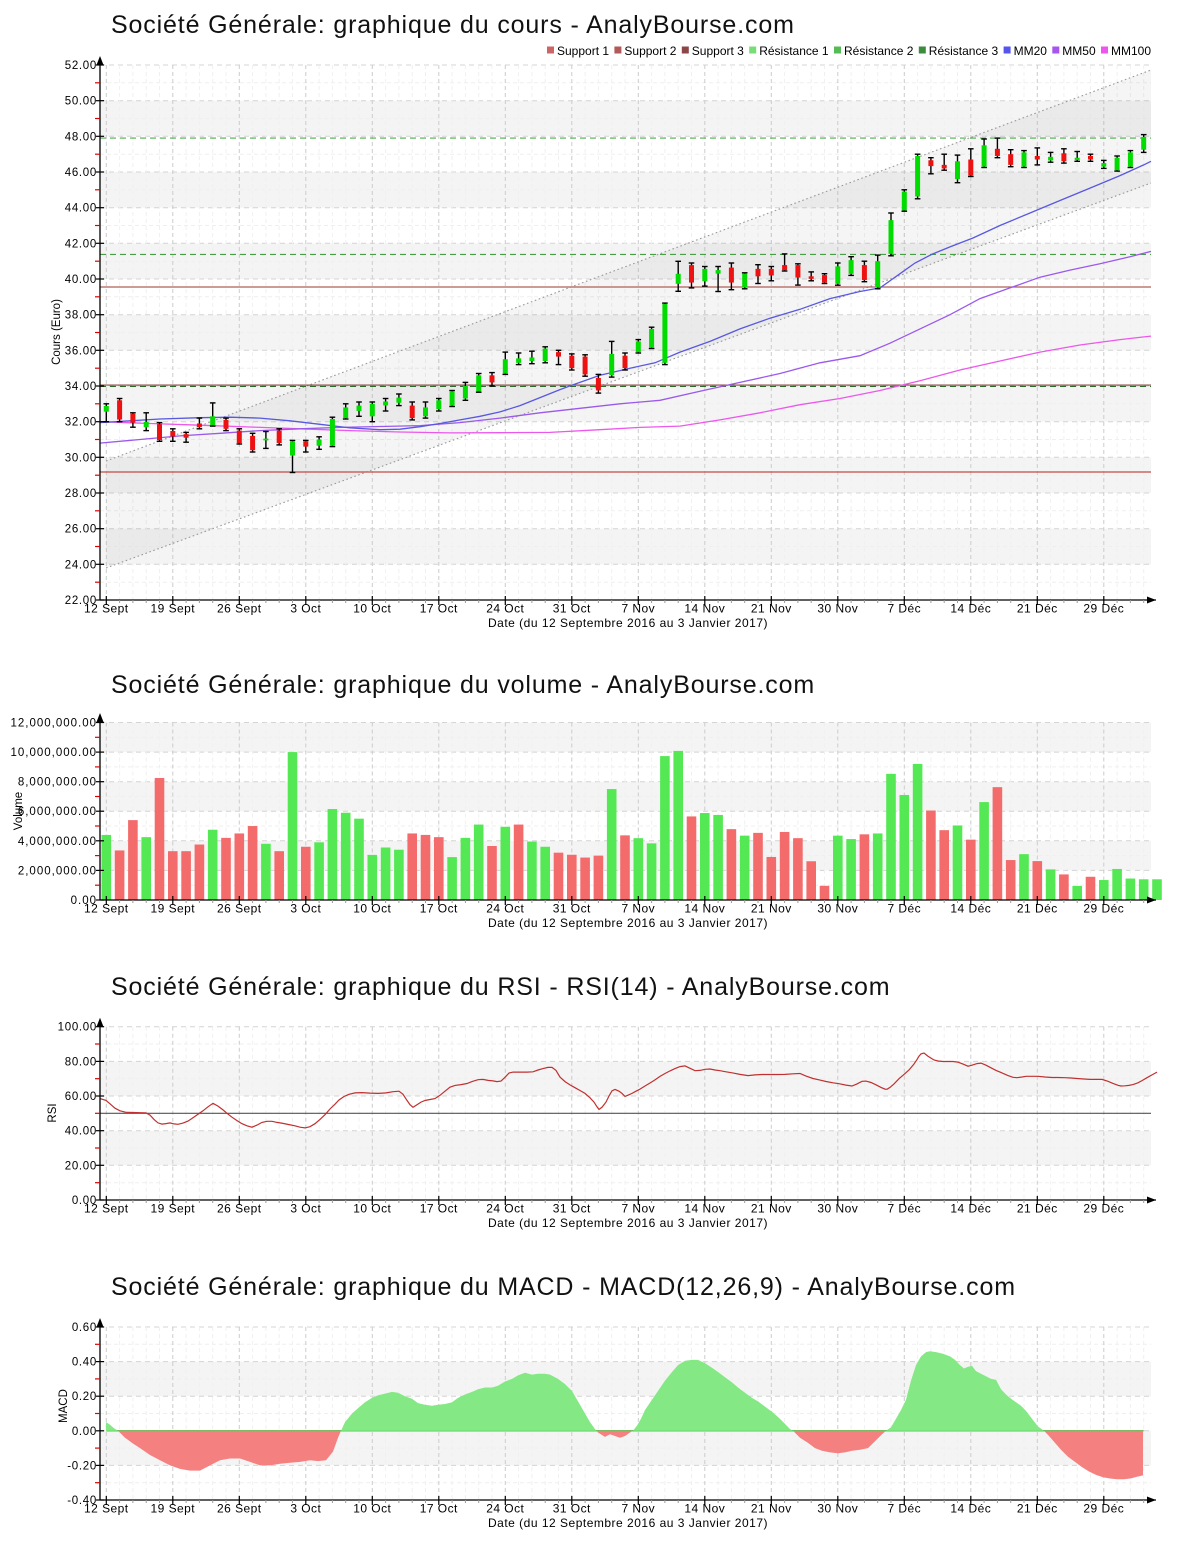 The width and height of the screenshot is (1200, 1555). I want to click on svg-text: 28.00, so click(81, 494).